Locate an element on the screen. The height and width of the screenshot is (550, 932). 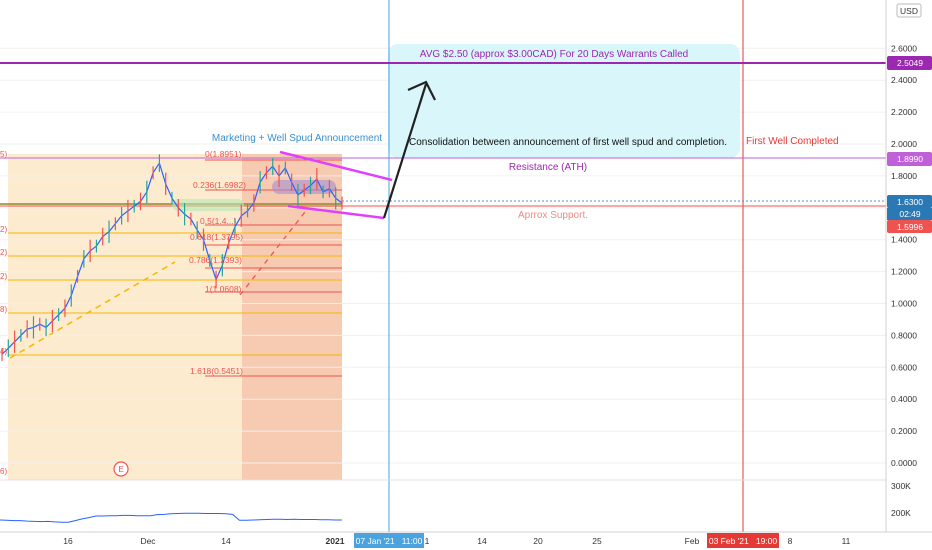
countdown-badge is located at coordinates (909, 214).